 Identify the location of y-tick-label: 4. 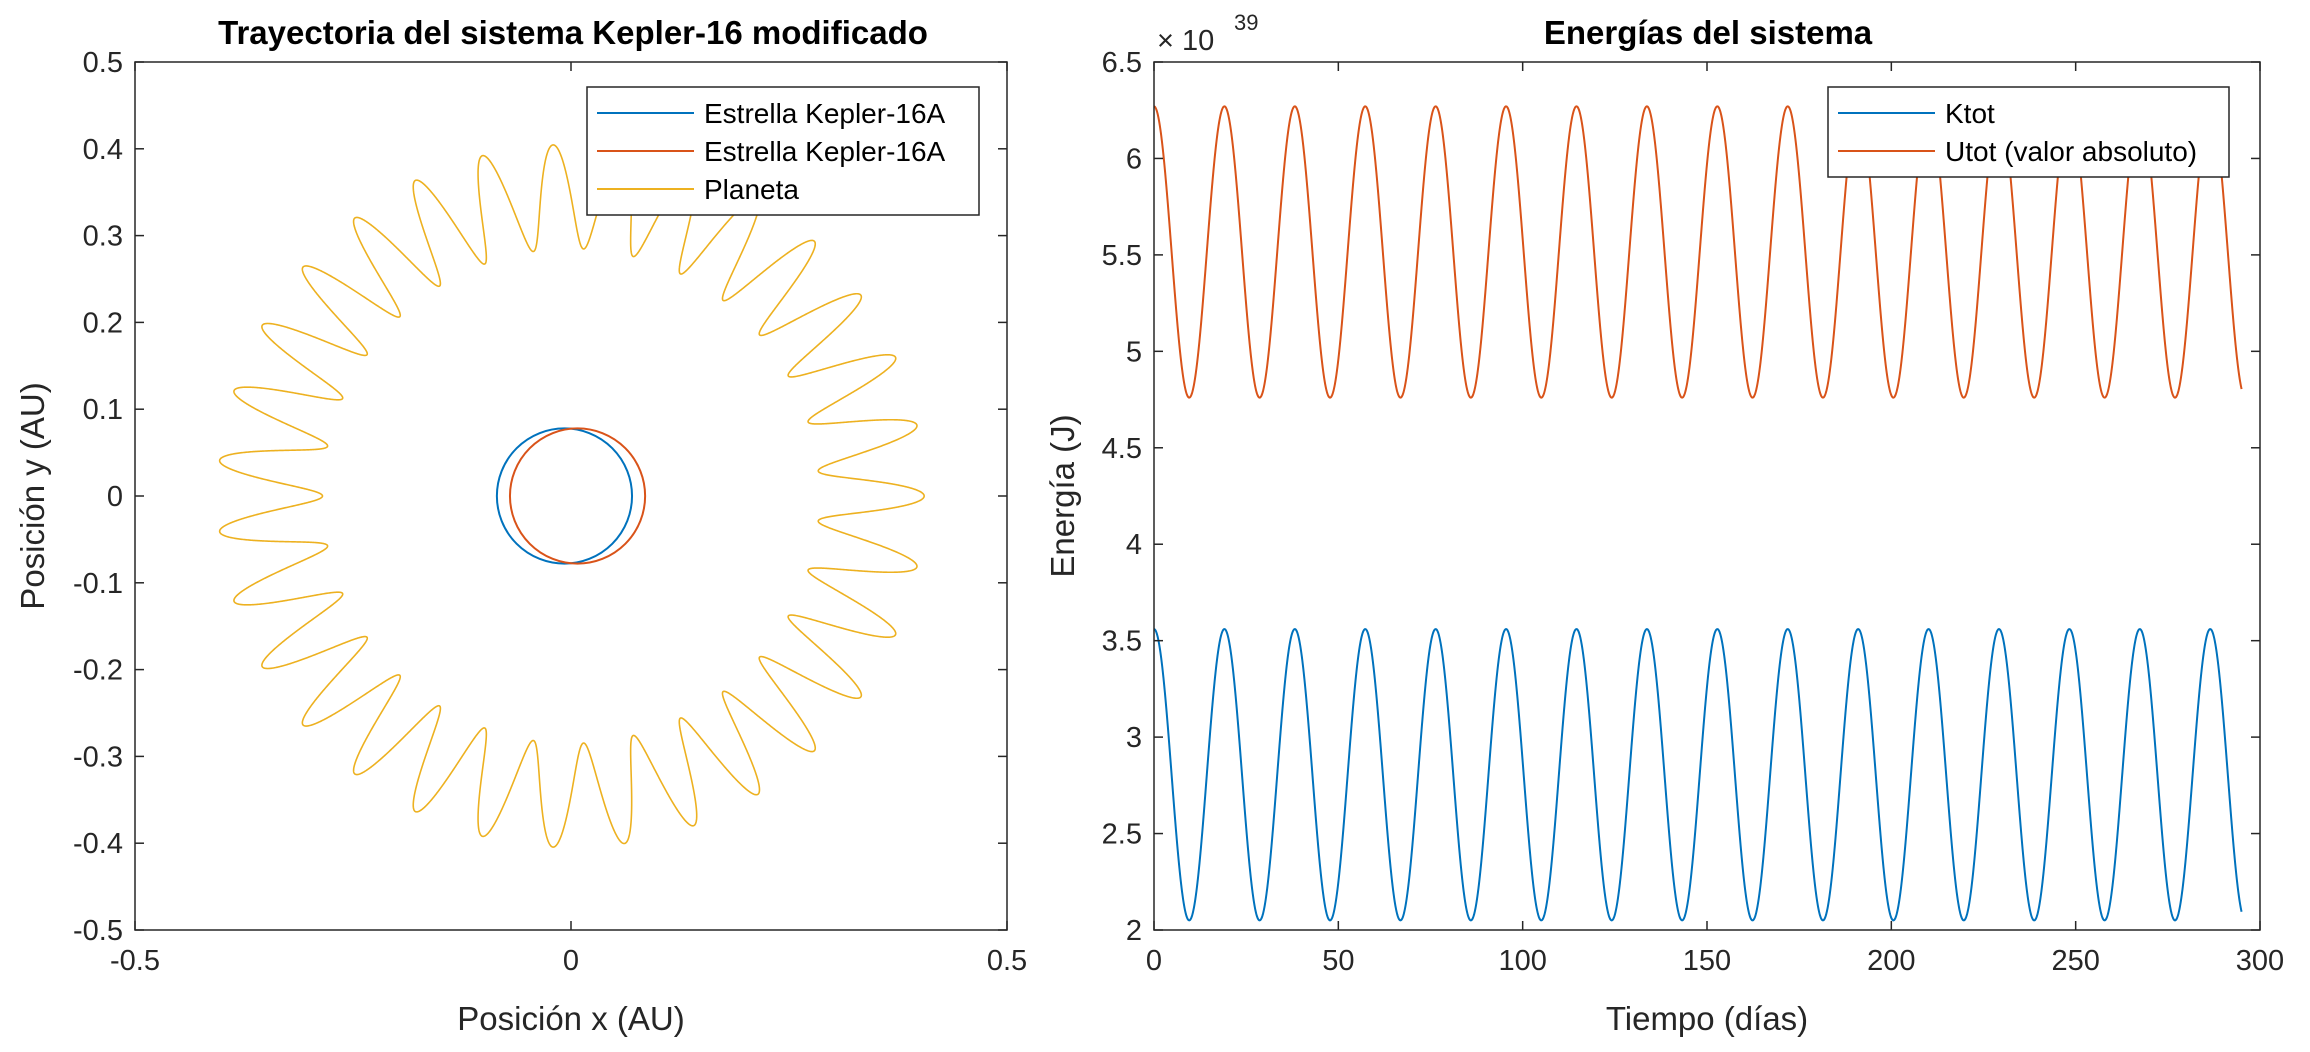
(1134, 545).